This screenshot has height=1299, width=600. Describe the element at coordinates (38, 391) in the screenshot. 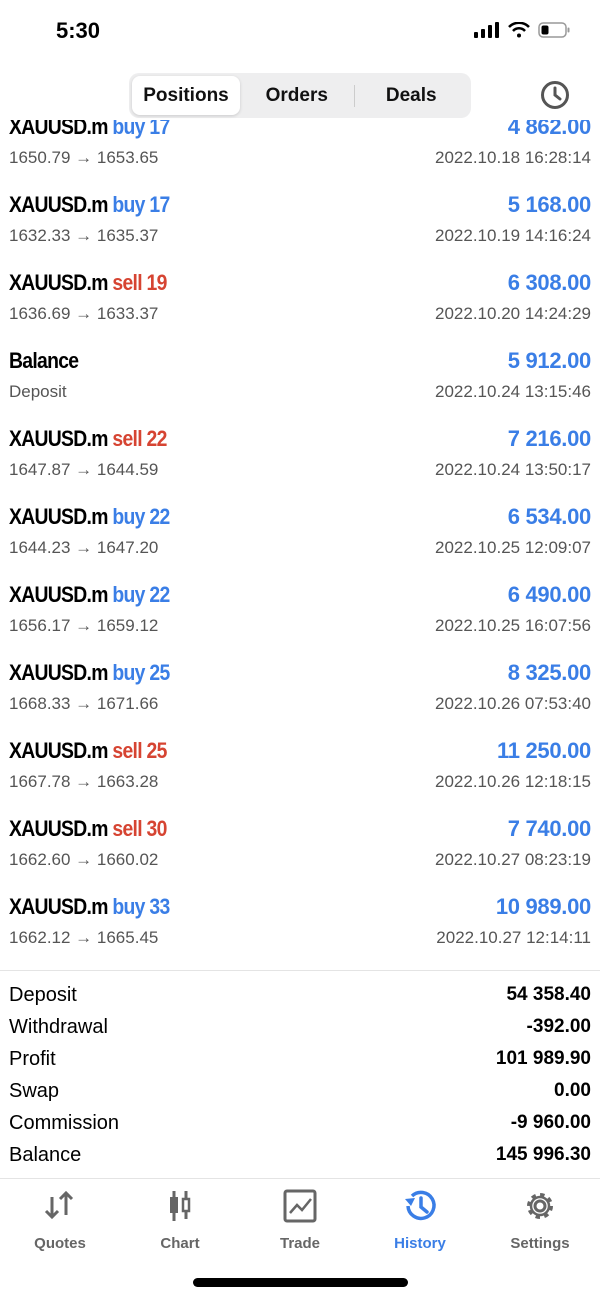

I see `deal-prices: Deposit` at that location.